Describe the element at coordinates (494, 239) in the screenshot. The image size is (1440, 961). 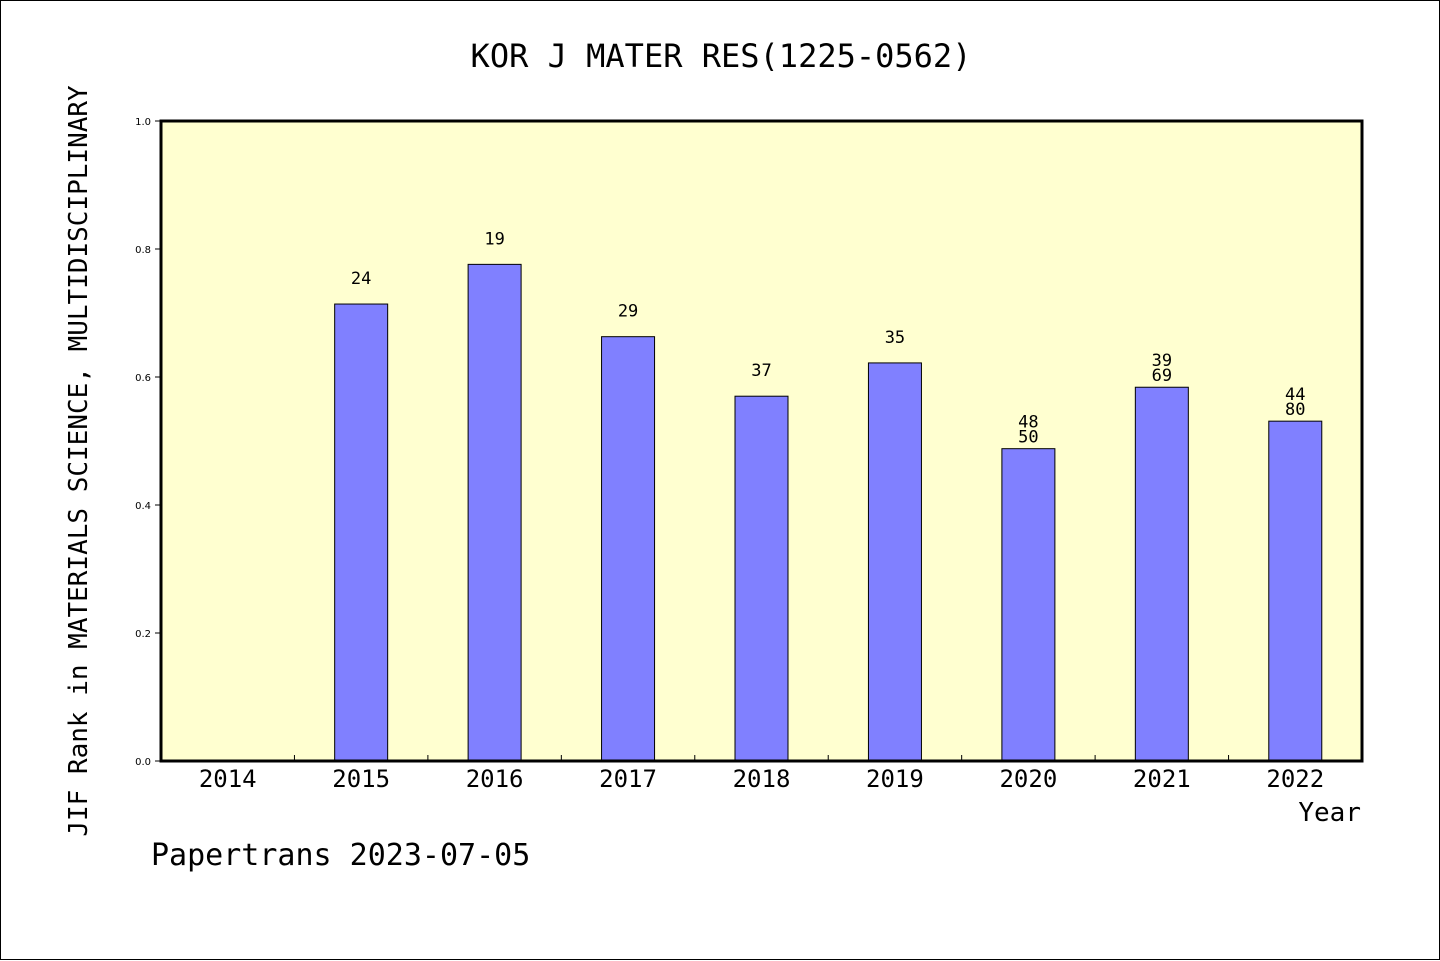
I see `bar-data-label: 19` at that location.